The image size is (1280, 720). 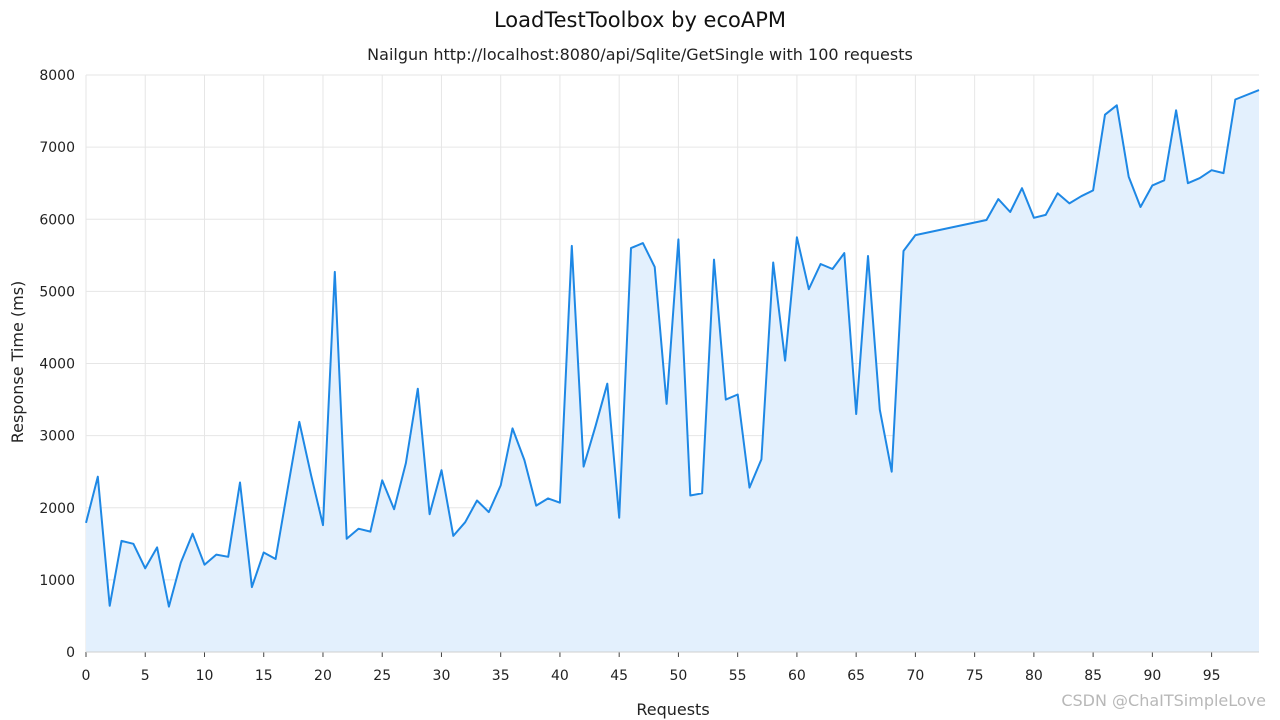 What do you see at coordinates (640, 20) in the screenshot?
I see `chart-title: LoadTestToolbox by ecoAPM` at bounding box center [640, 20].